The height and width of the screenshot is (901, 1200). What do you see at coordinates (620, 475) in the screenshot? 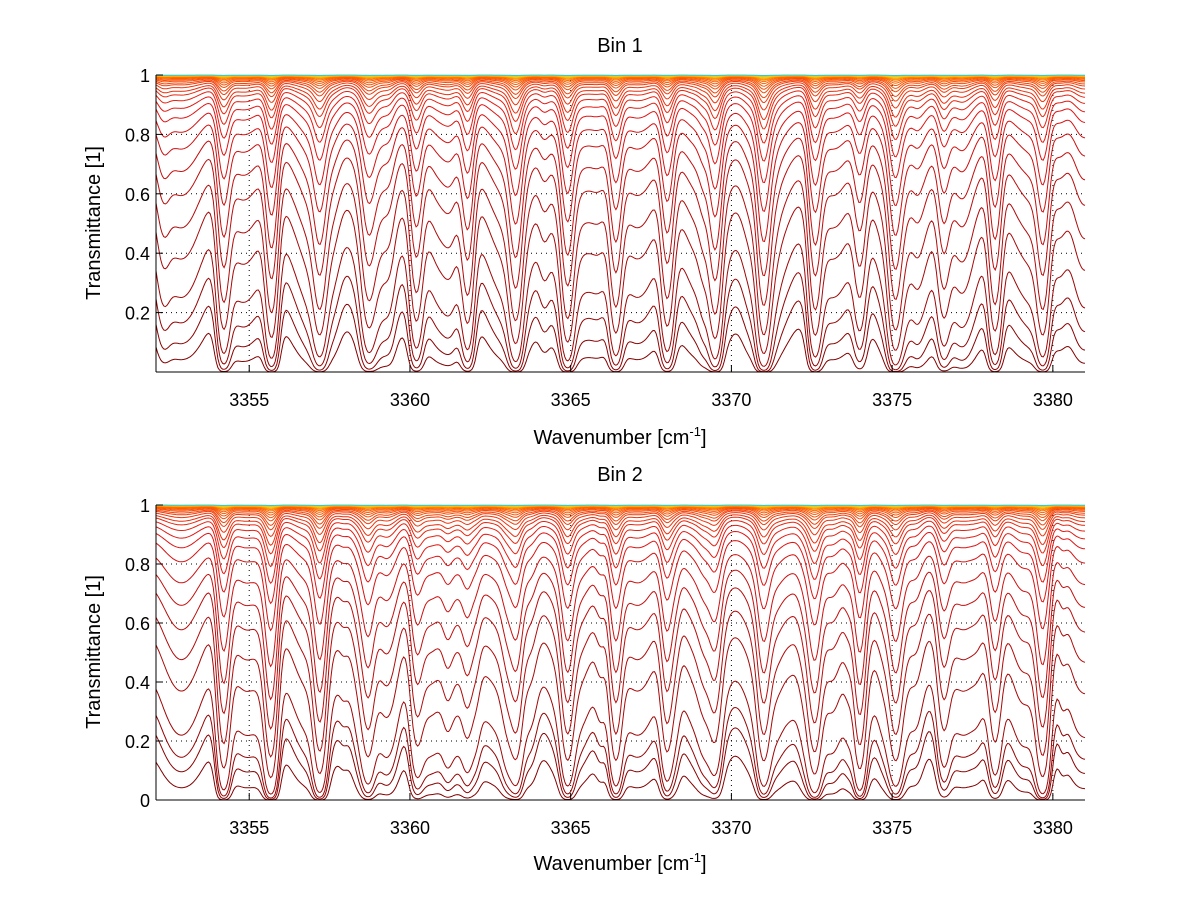
I see `chart-title: Bin 2` at bounding box center [620, 475].